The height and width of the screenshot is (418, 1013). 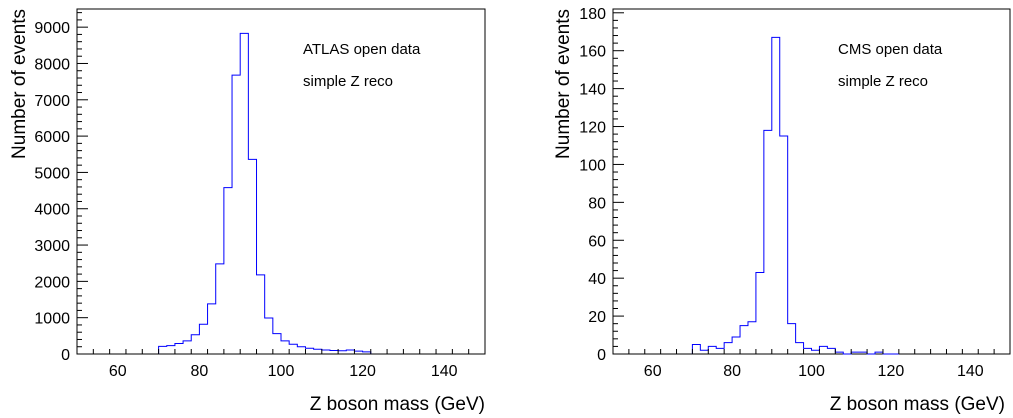 I want to click on y-tick-label: 8000, so click(x=52, y=64).